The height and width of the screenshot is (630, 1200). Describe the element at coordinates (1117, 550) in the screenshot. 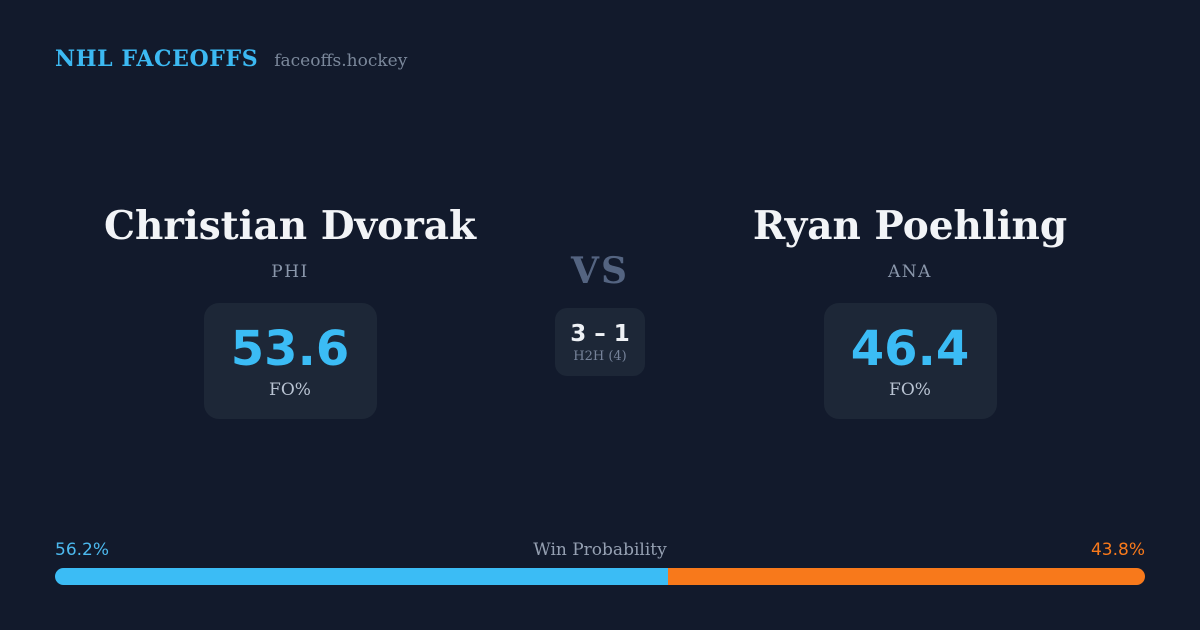

I see `win-probability-right-pct: 43.8%` at that location.